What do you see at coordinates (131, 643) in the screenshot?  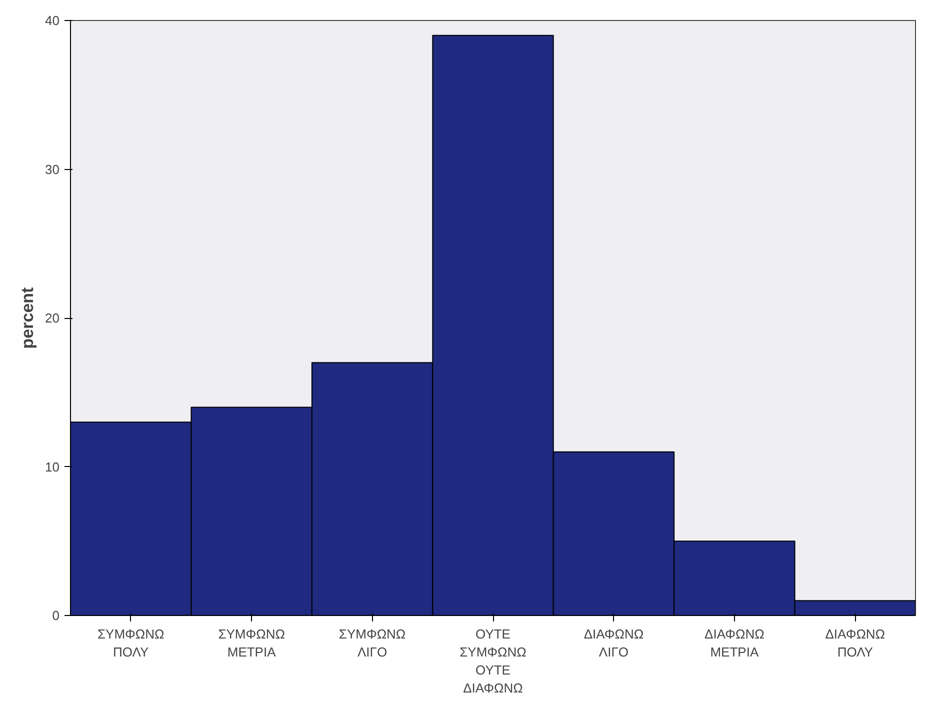 I see `x-tick-label: ΣΥΜΦΩΝΩ ΠΟΛΥ` at bounding box center [131, 643].